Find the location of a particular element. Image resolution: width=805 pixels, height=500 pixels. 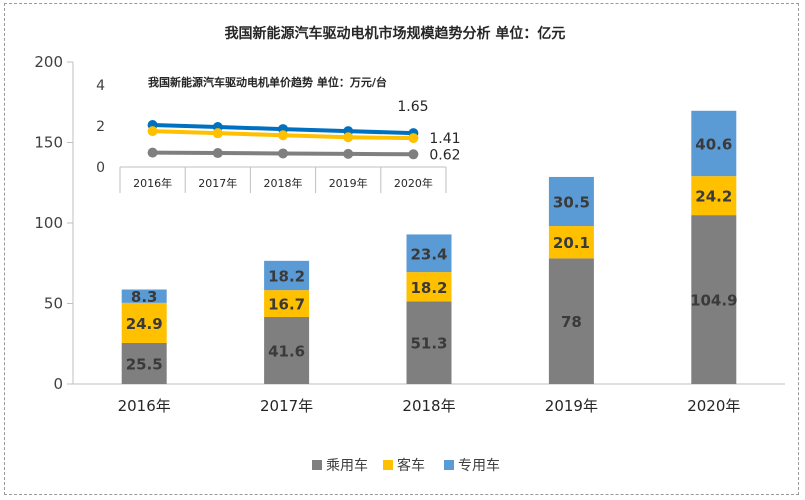

bar-value-label: 8.3 is located at coordinates (144, 297).